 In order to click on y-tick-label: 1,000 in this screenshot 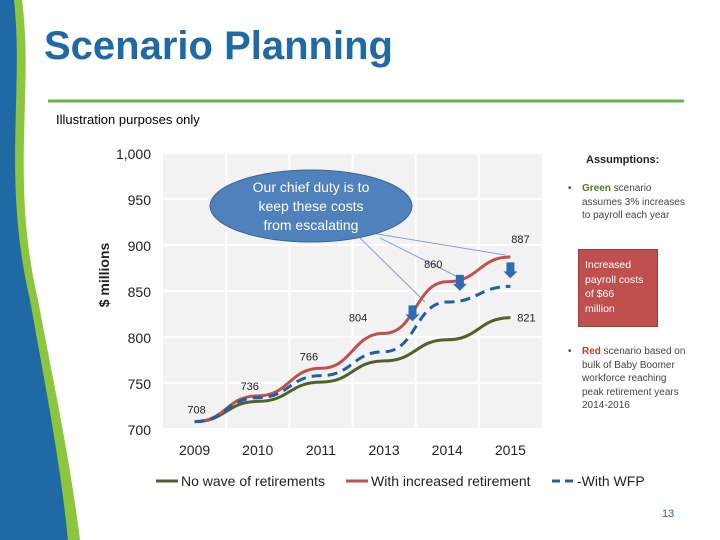, I will do `click(133, 154)`.